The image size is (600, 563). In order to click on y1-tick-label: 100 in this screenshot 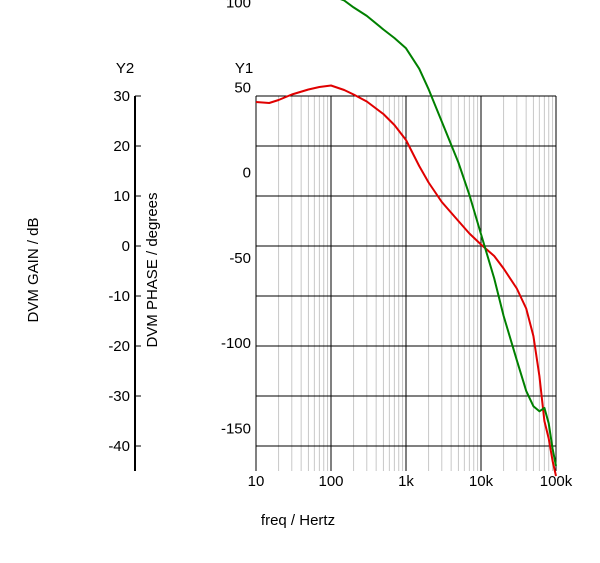, I will do `click(238, 5)`.